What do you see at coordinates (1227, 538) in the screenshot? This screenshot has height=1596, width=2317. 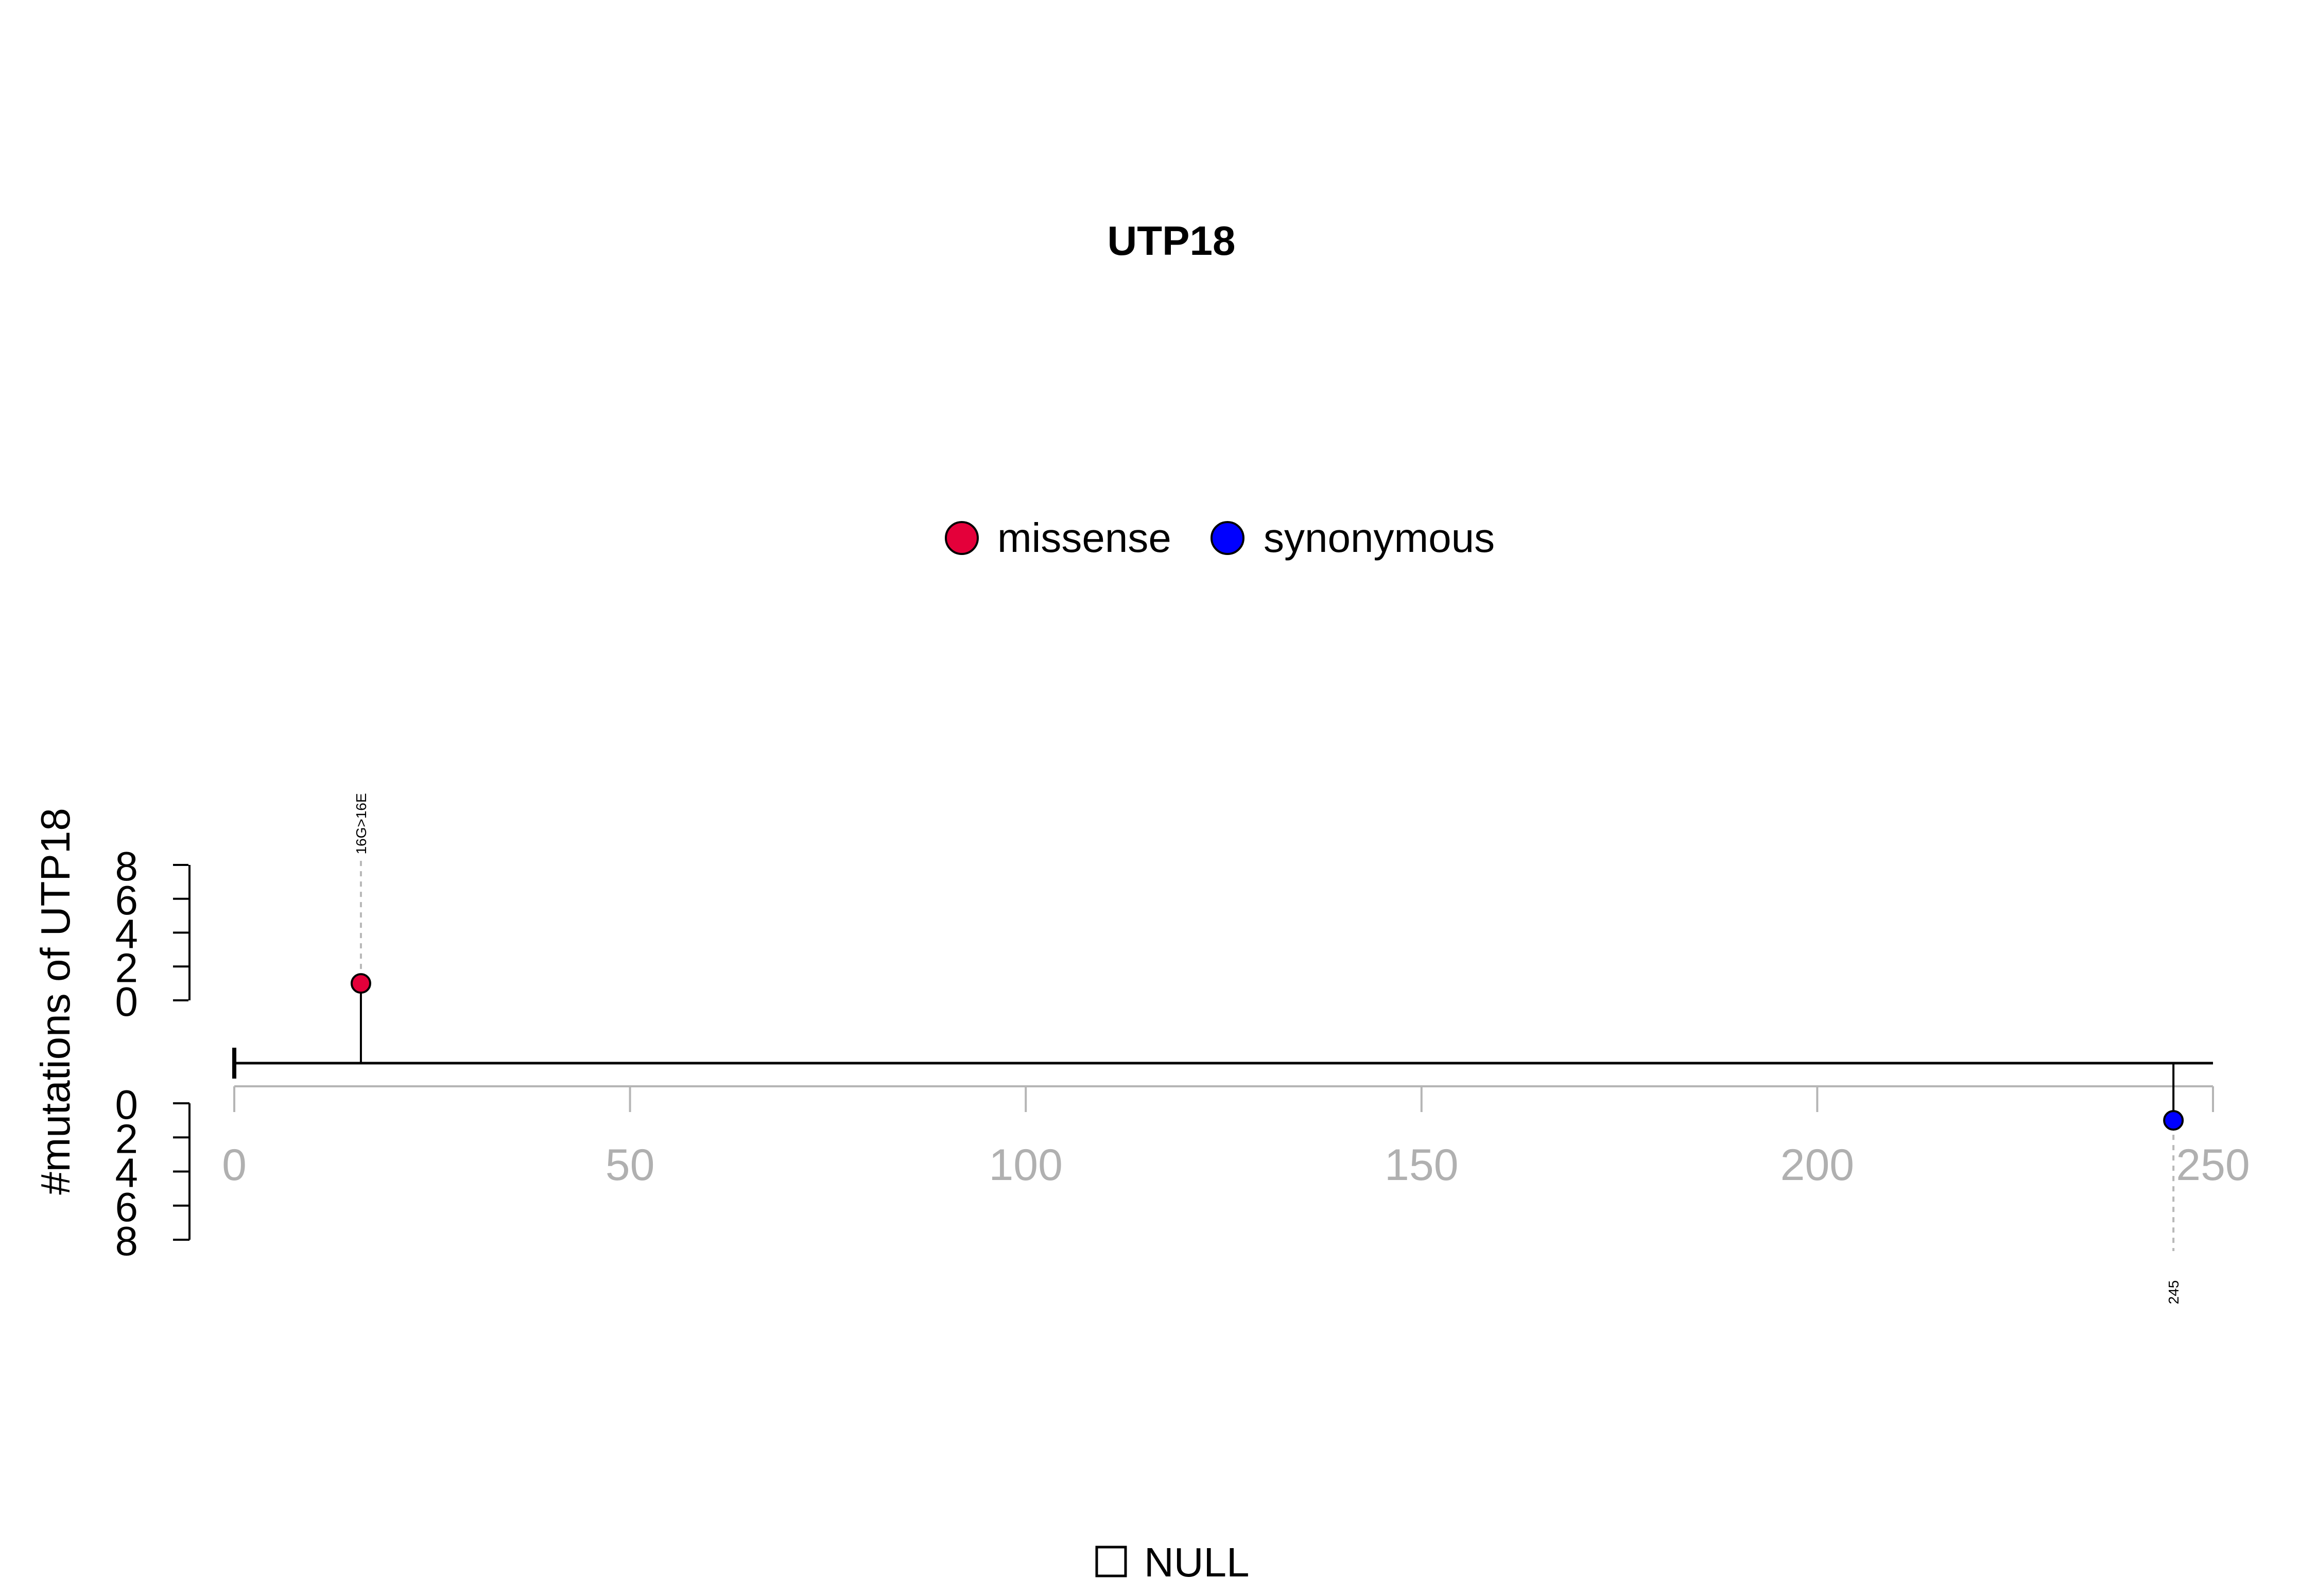 I see `legend-marker-synonymous` at bounding box center [1227, 538].